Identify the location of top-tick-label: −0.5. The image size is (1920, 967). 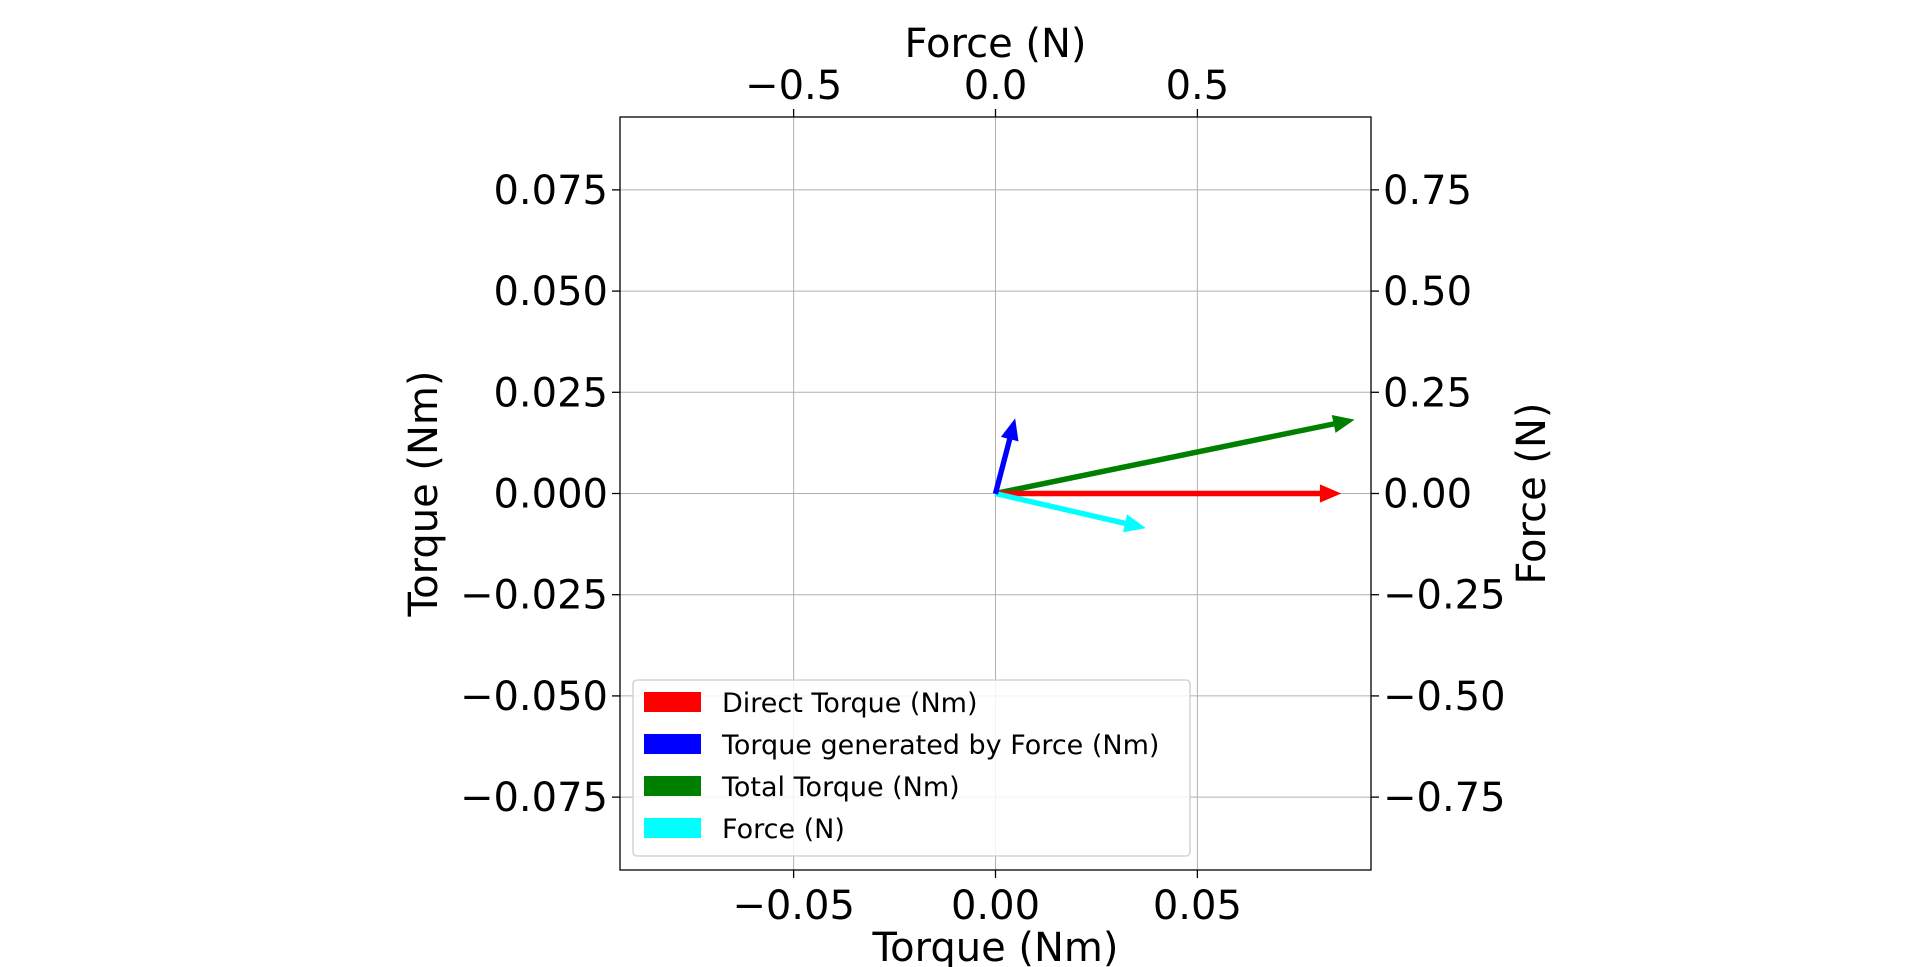
(793, 86).